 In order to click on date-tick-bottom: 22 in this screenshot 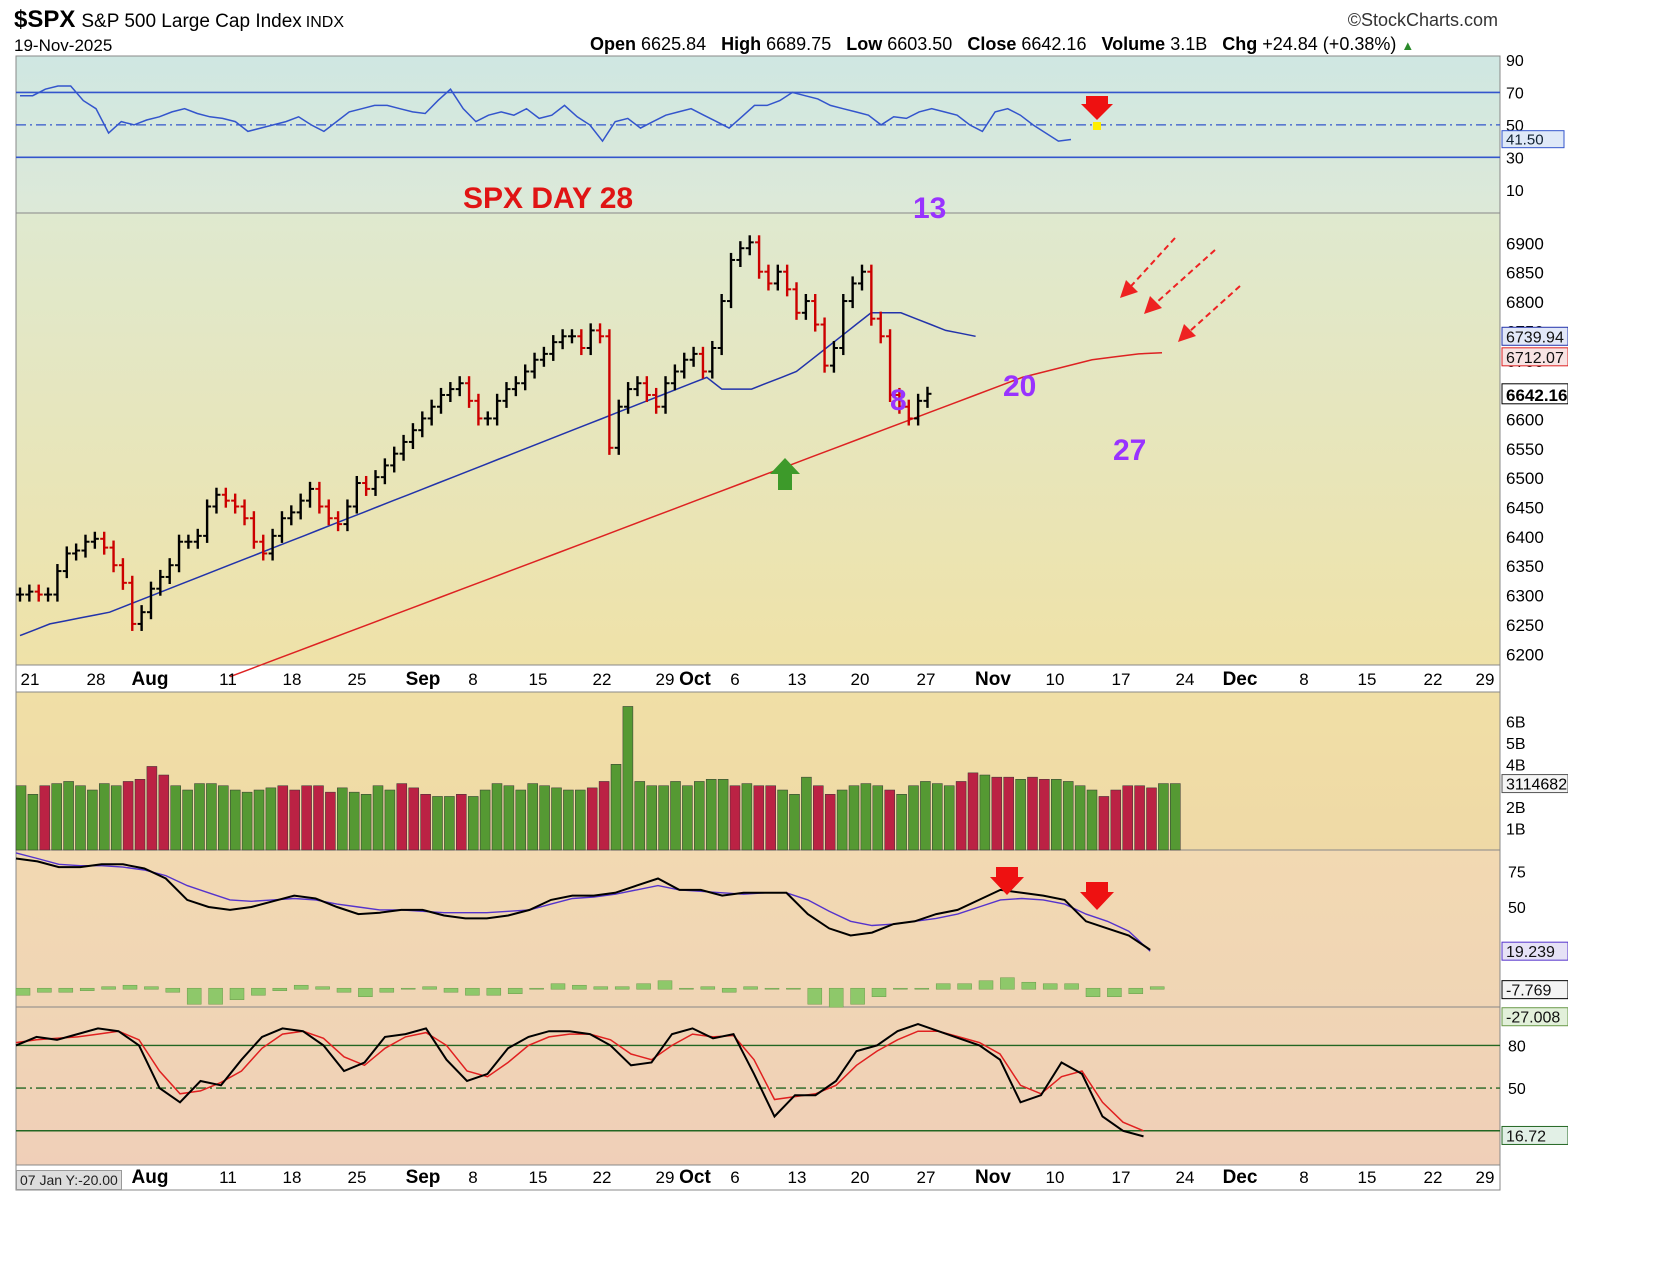, I will do `click(1433, 1177)`.